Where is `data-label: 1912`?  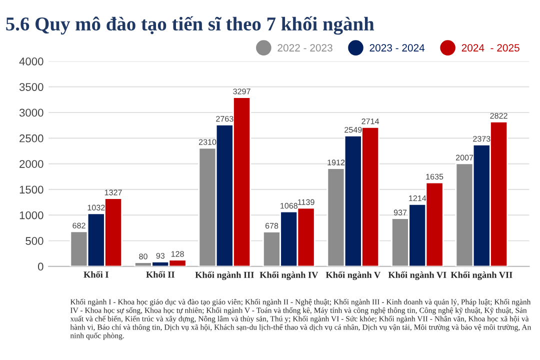
data-label: 1912 is located at coordinates (336, 163).